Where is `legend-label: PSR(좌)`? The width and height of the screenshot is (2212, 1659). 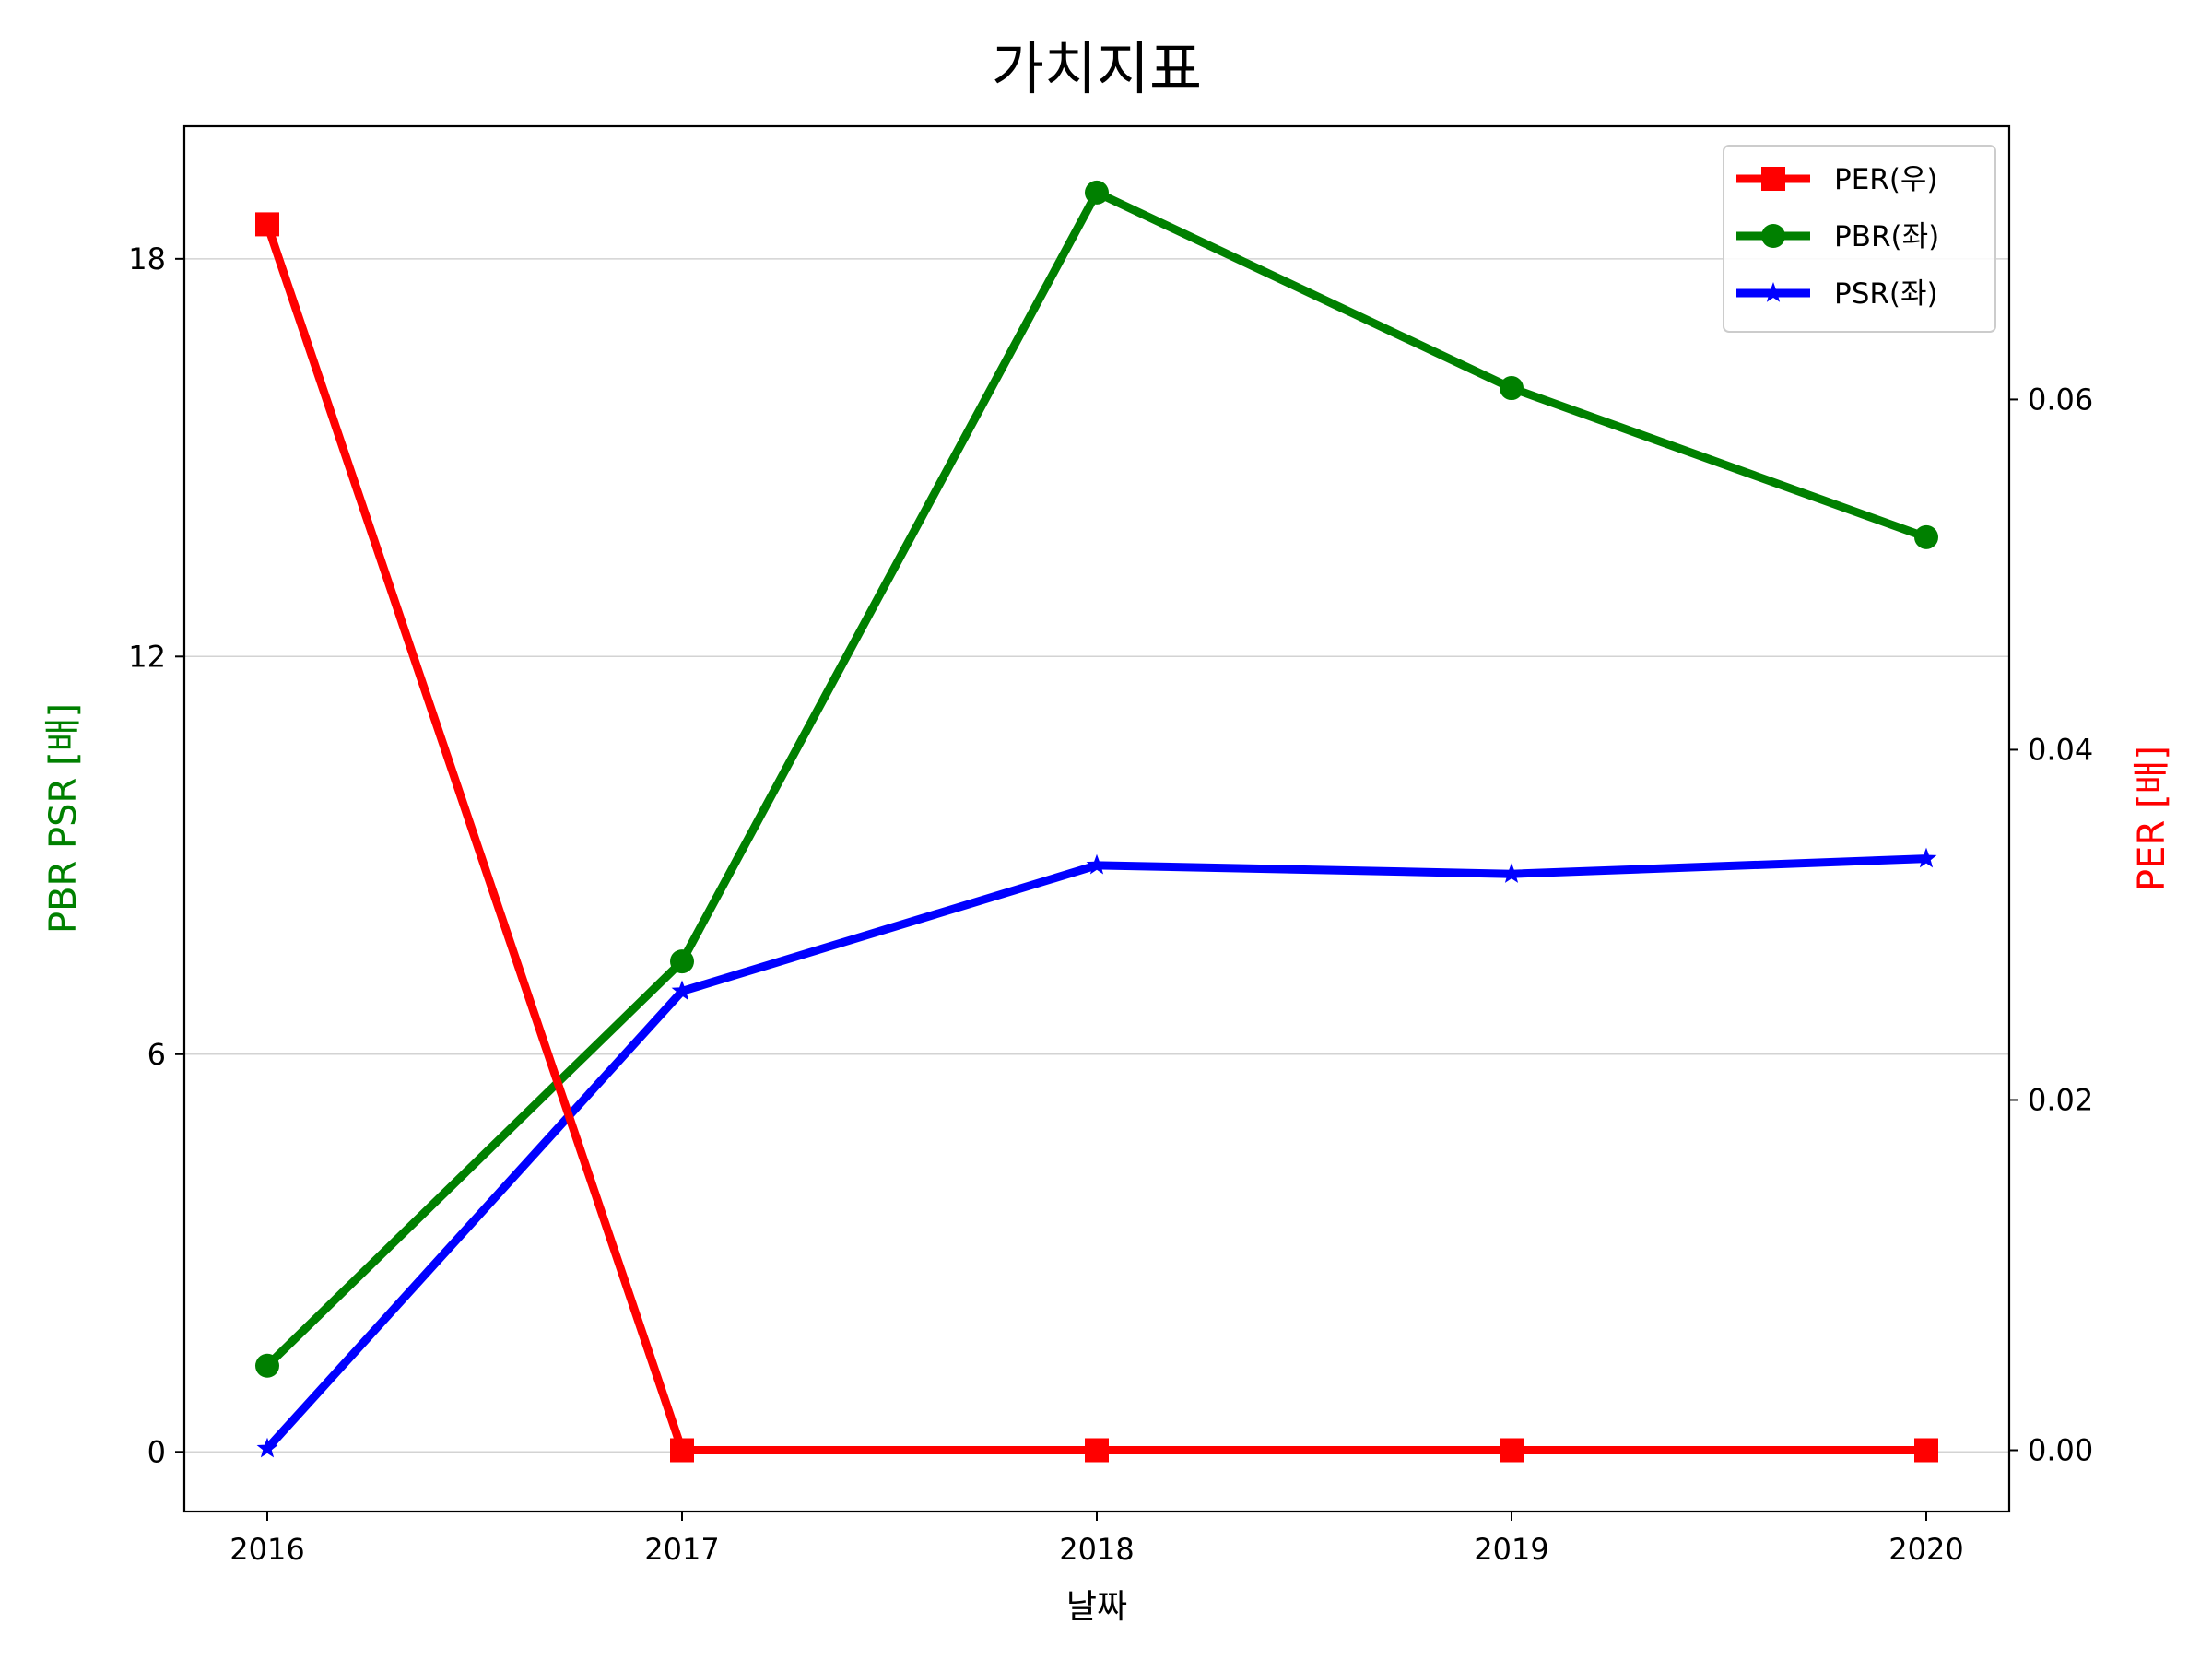
legend-label: PSR(좌) is located at coordinates (1886, 294).